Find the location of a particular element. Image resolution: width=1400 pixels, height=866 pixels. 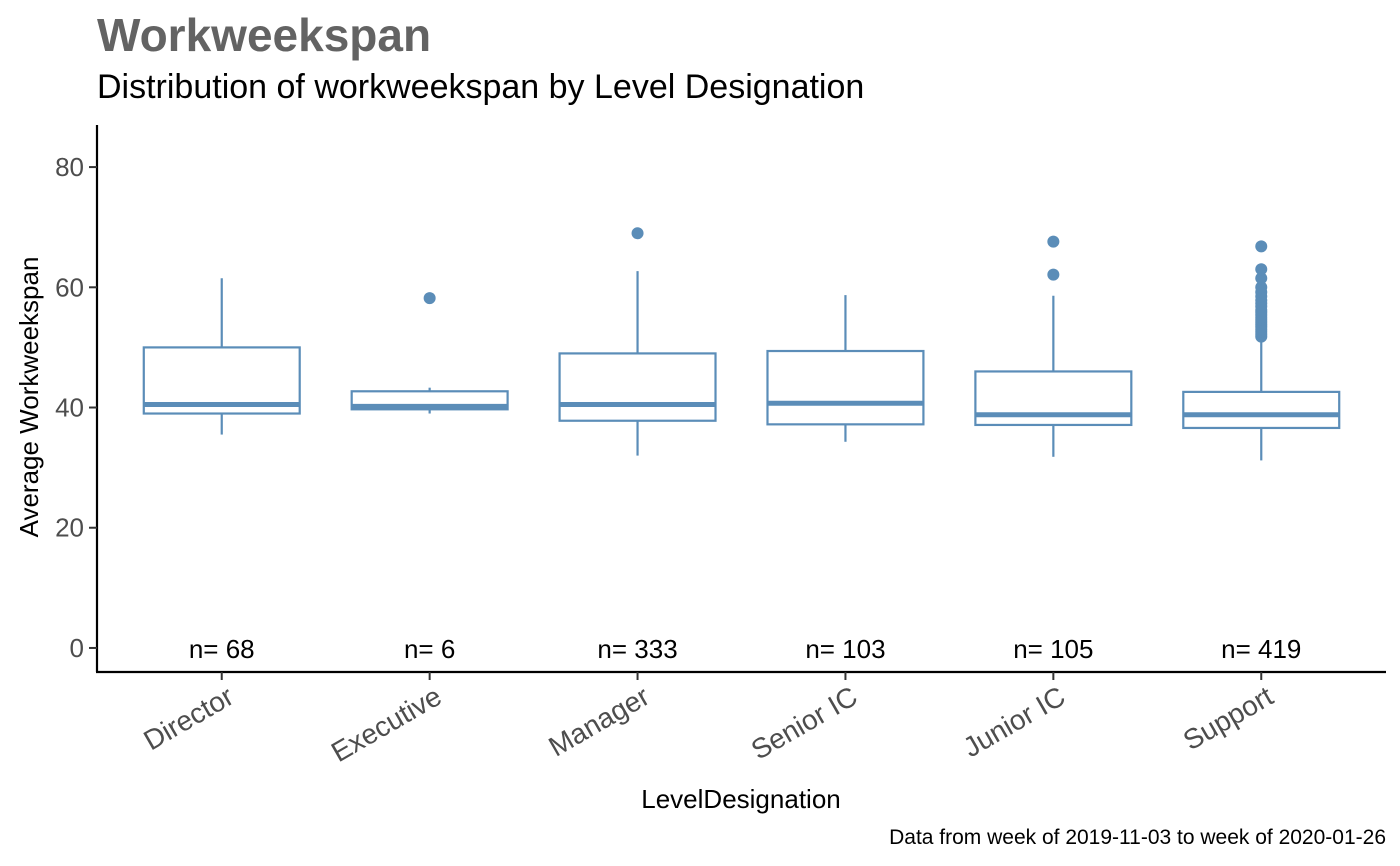

x-tick-label: Junior IC is located at coordinates (1014, 721).